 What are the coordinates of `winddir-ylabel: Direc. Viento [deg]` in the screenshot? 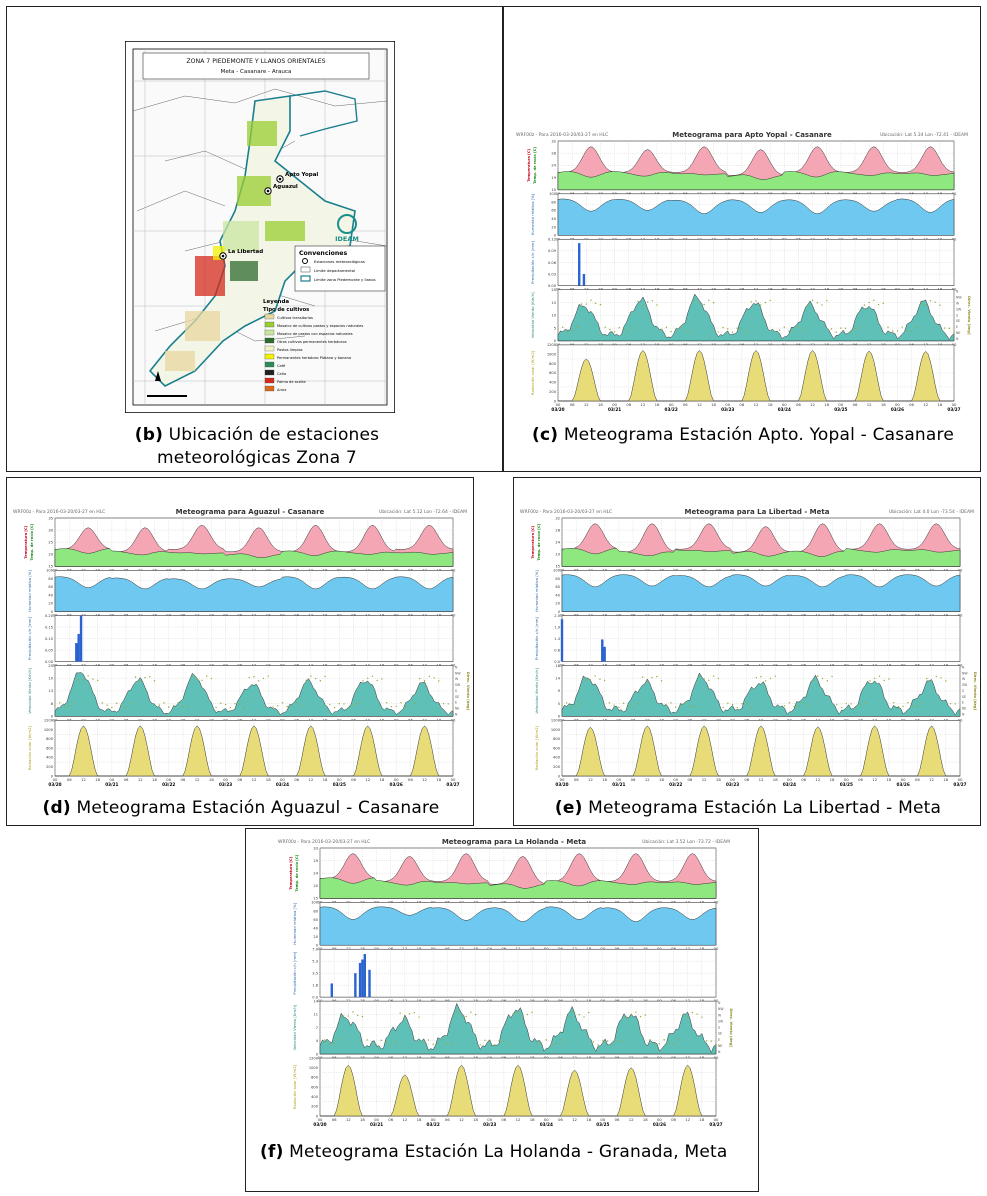 It's located at (969, 315).